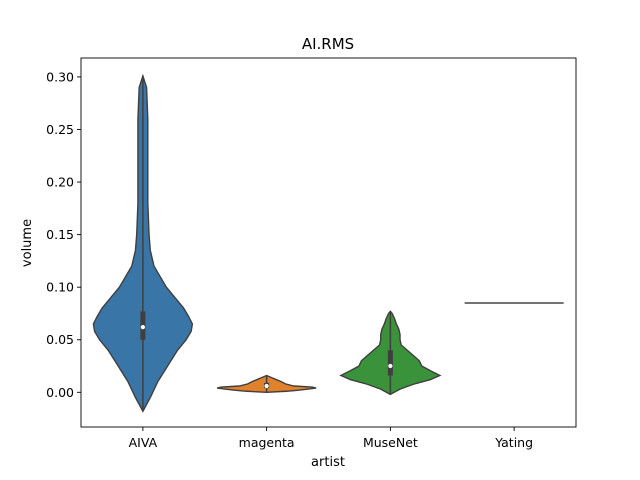  What do you see at coordinates (328, 44) in the screenshot?
I see `chart-title: AI.RMS` at bounding box center [328, 44].